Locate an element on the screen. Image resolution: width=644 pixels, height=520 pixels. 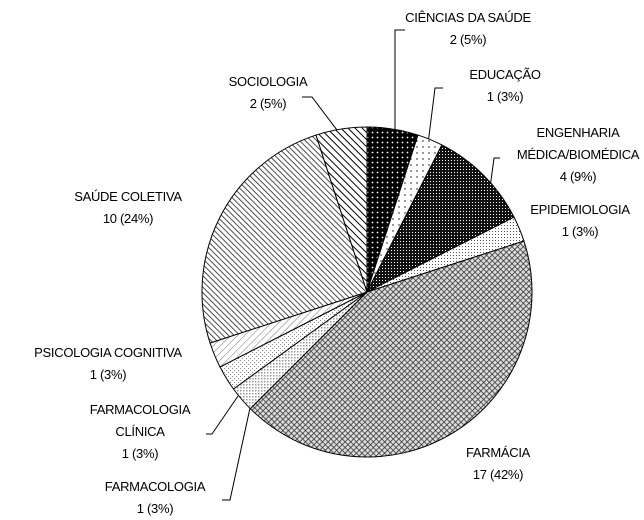
category-name: EDUCAÇÃO is located at coordinates (505, 74).